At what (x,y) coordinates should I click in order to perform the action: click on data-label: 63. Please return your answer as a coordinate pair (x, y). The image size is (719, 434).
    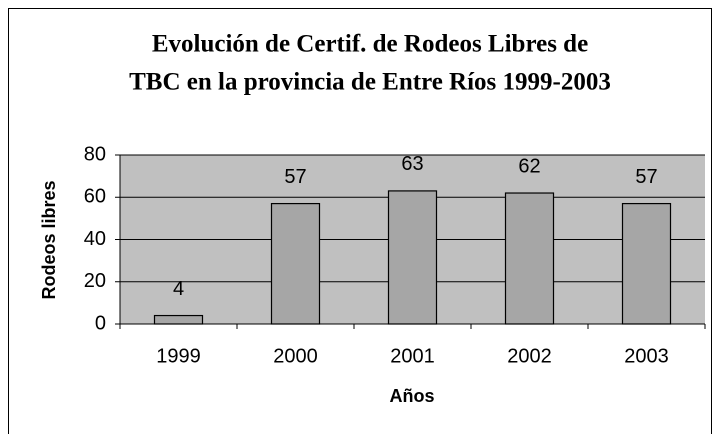
    Looking at the image, I should click on (412, 164).